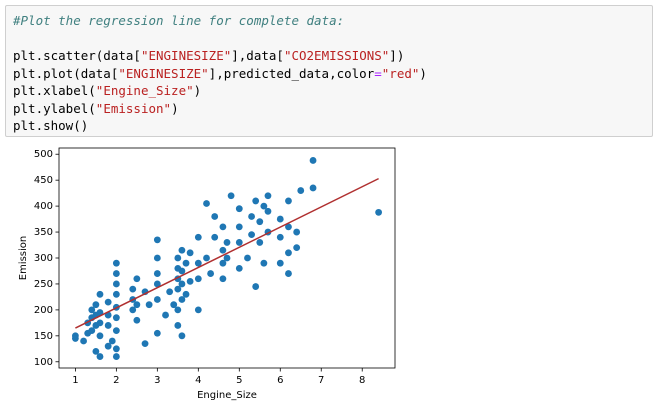 This screenshot has height=414, width=658. What do you see at coordinates (257, 55) in the screenshot?
I see `code-token: ],data[` at bounding box center [257, 55].